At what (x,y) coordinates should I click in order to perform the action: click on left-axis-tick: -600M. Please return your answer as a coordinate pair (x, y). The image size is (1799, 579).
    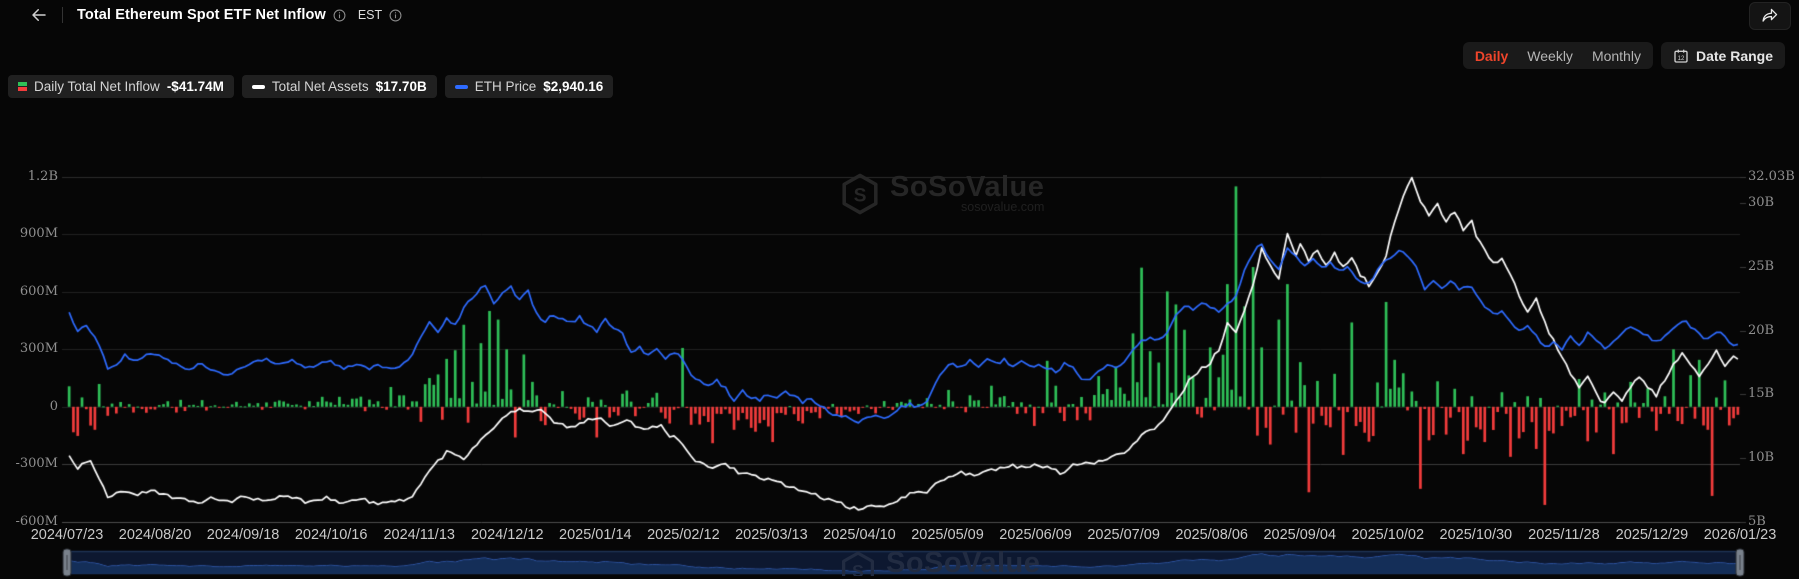
    Looking at the image, I should click on (36, 521).